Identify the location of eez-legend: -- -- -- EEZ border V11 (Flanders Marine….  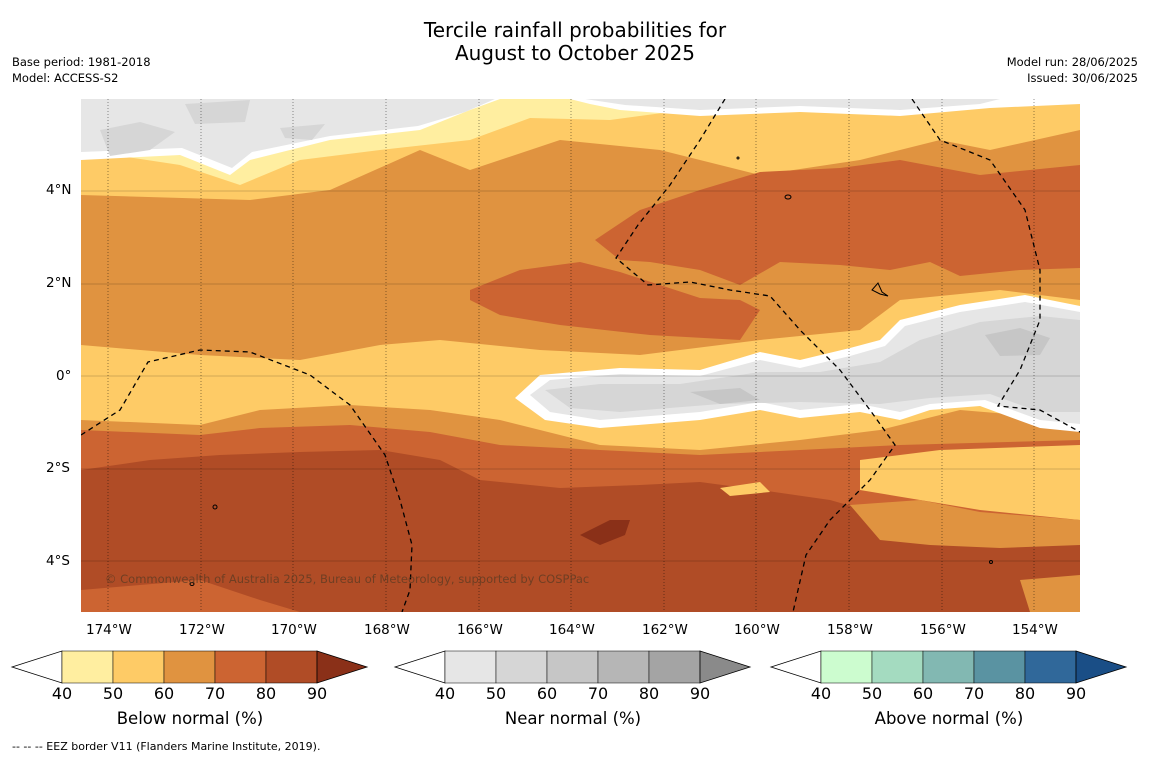
(166, 746).